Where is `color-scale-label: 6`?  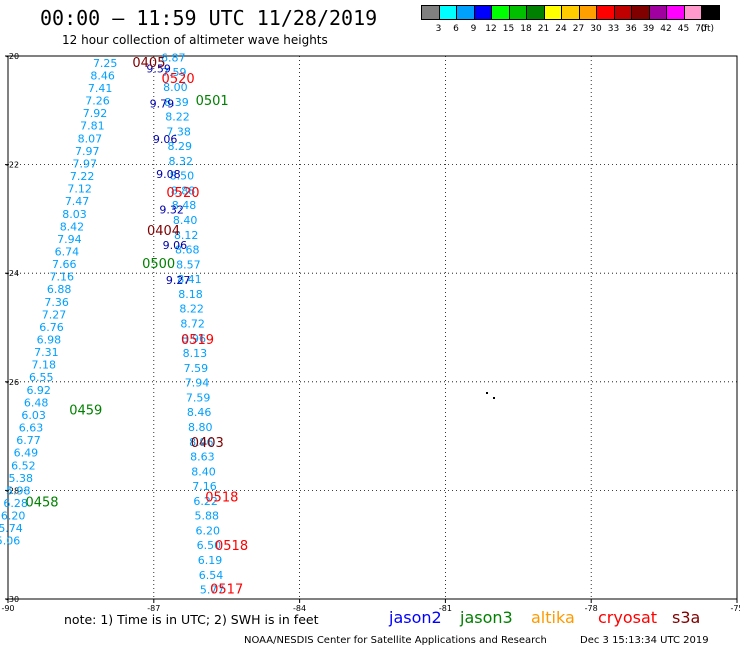 color-scale-label: 6 is located at coordinates (456, 29).